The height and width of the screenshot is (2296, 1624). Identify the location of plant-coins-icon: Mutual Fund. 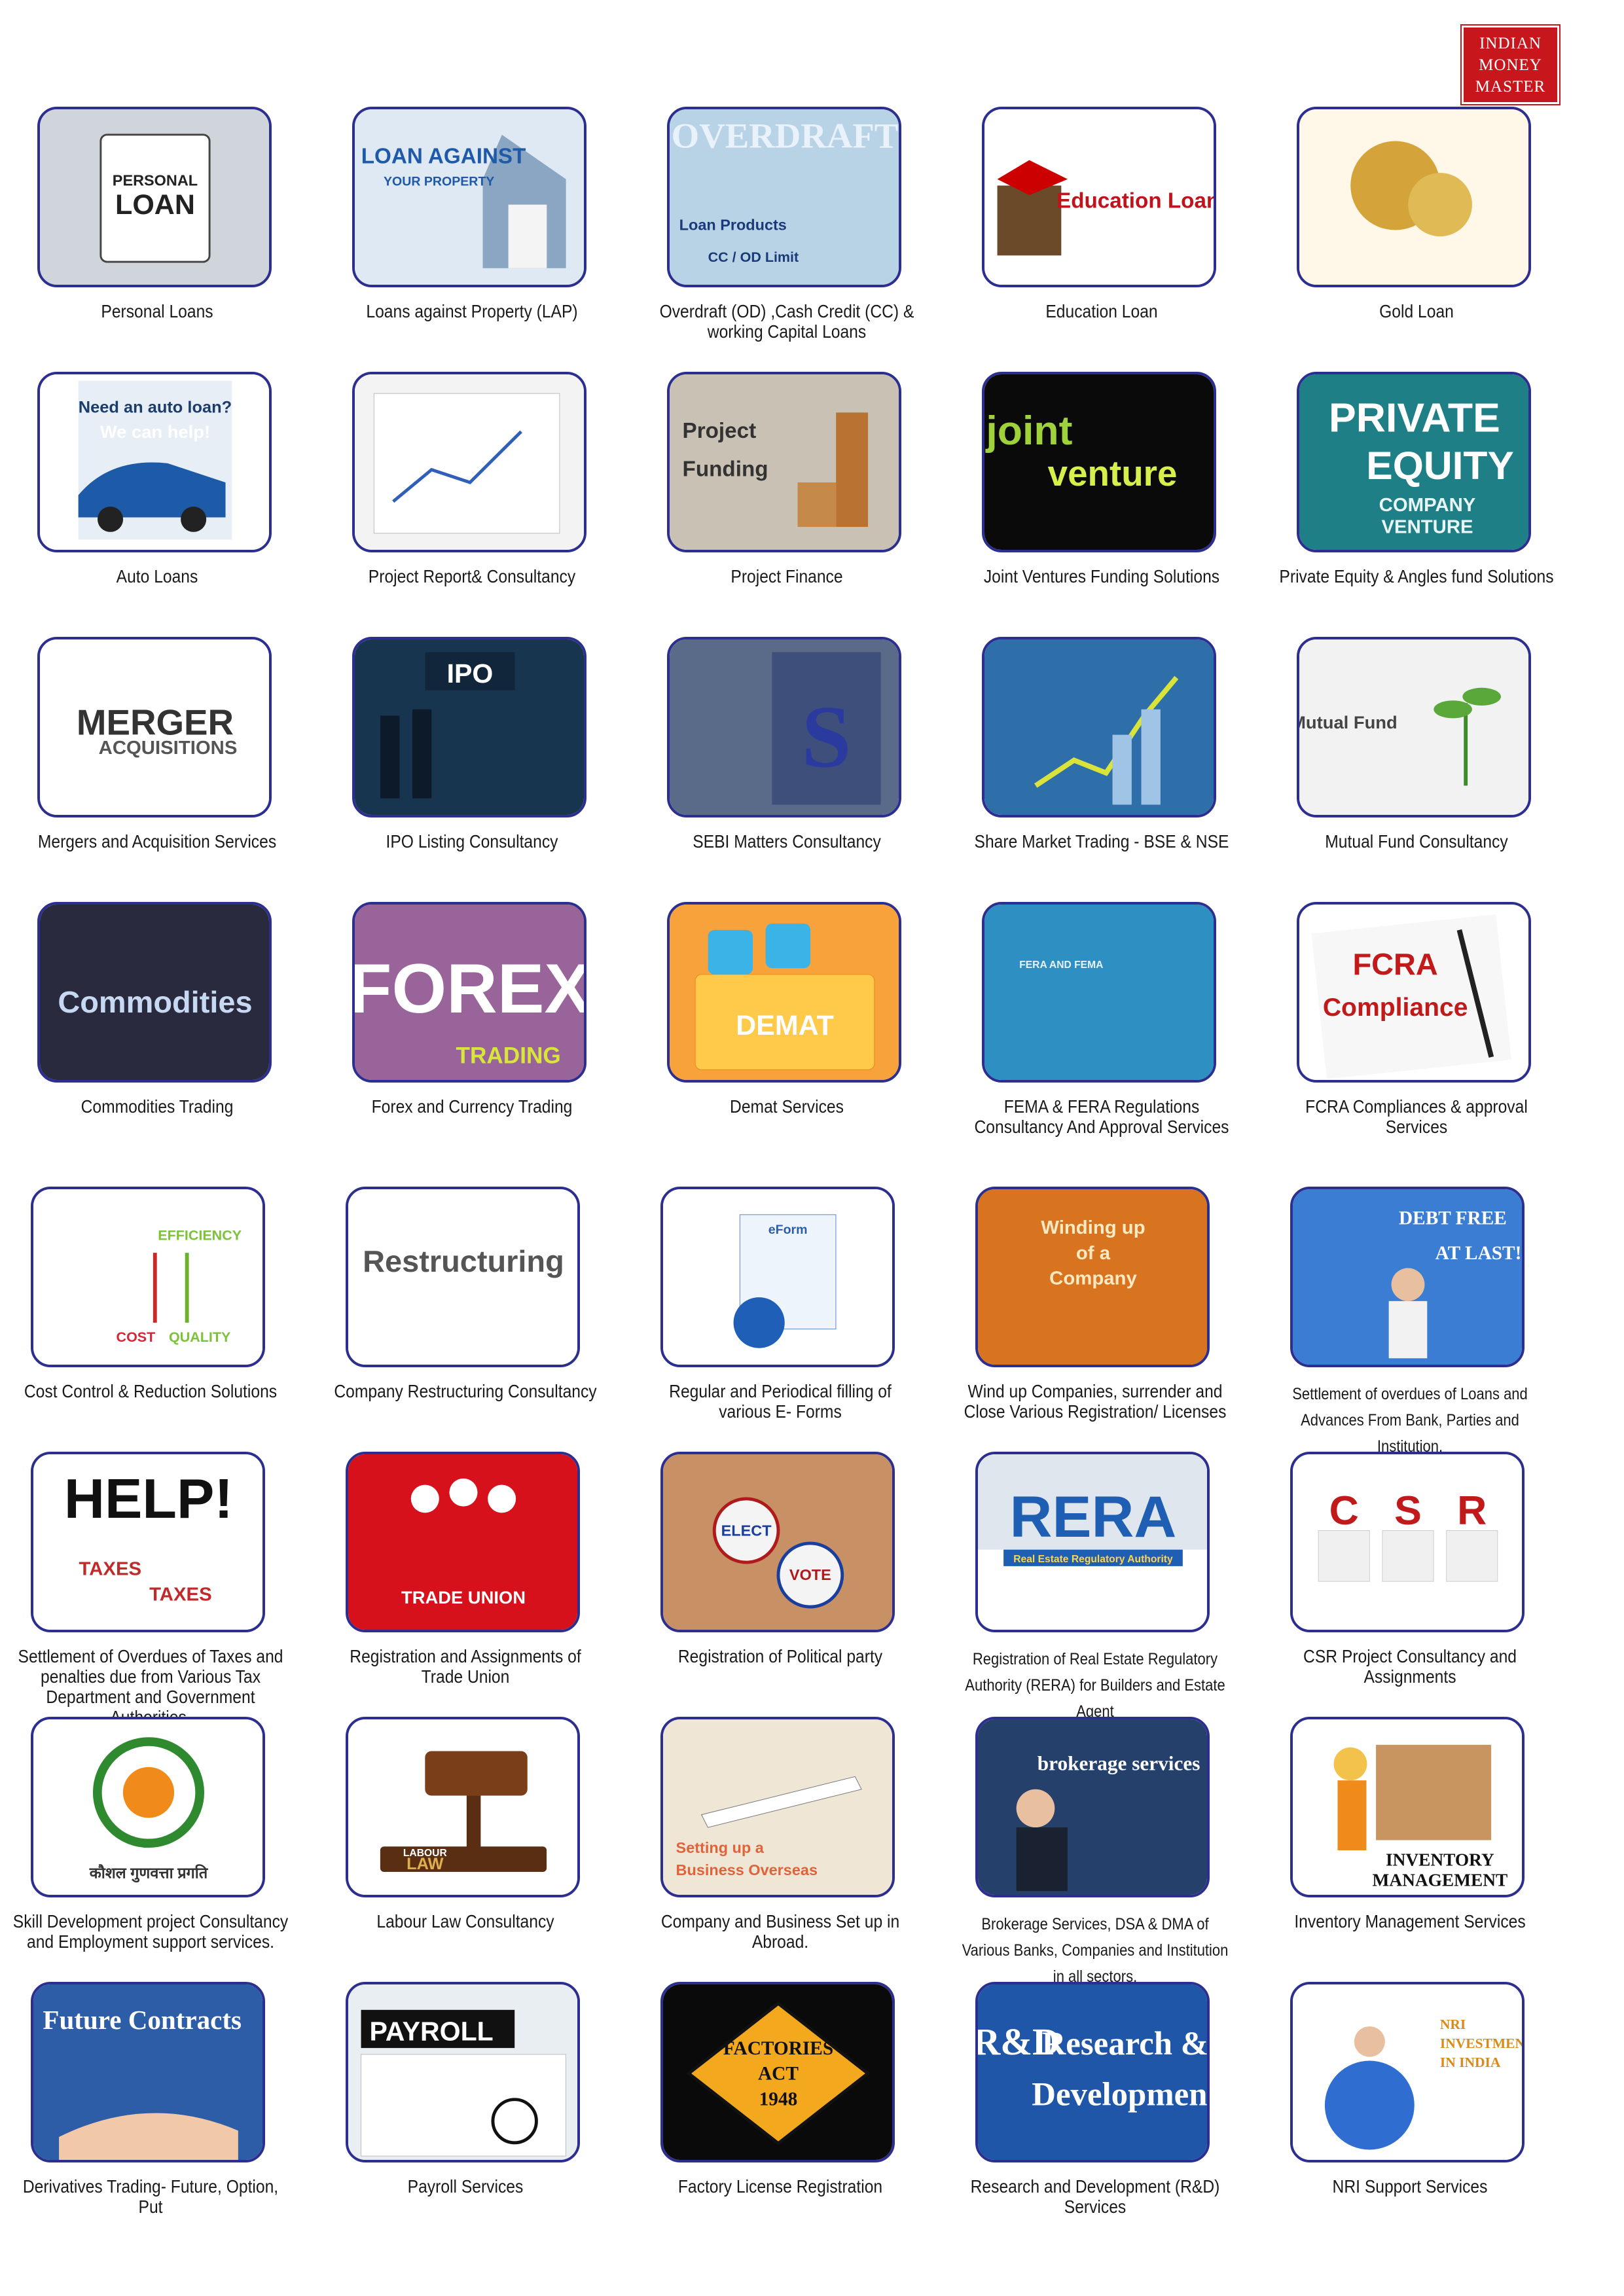
(1414, 727).